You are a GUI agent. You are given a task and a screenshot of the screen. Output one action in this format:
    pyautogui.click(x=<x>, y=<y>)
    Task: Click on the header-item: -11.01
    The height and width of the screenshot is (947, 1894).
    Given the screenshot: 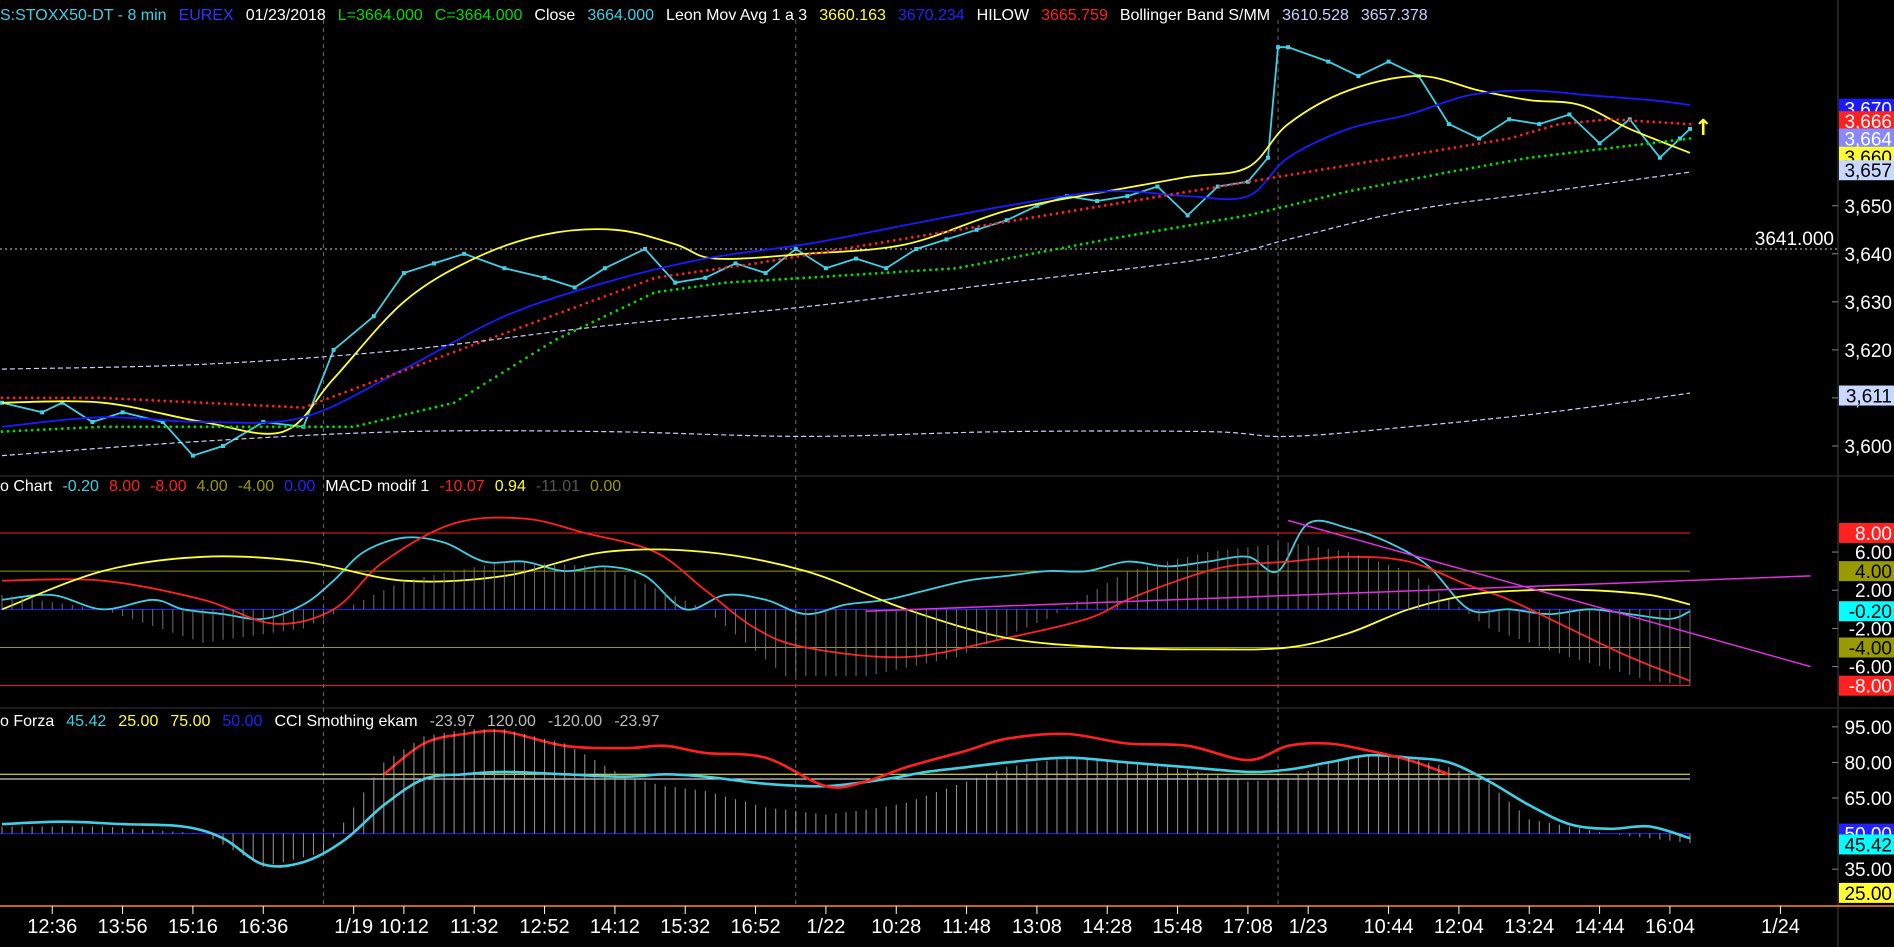 What is the action you would take?
    pyautogui.click(x=558, y=486)
    